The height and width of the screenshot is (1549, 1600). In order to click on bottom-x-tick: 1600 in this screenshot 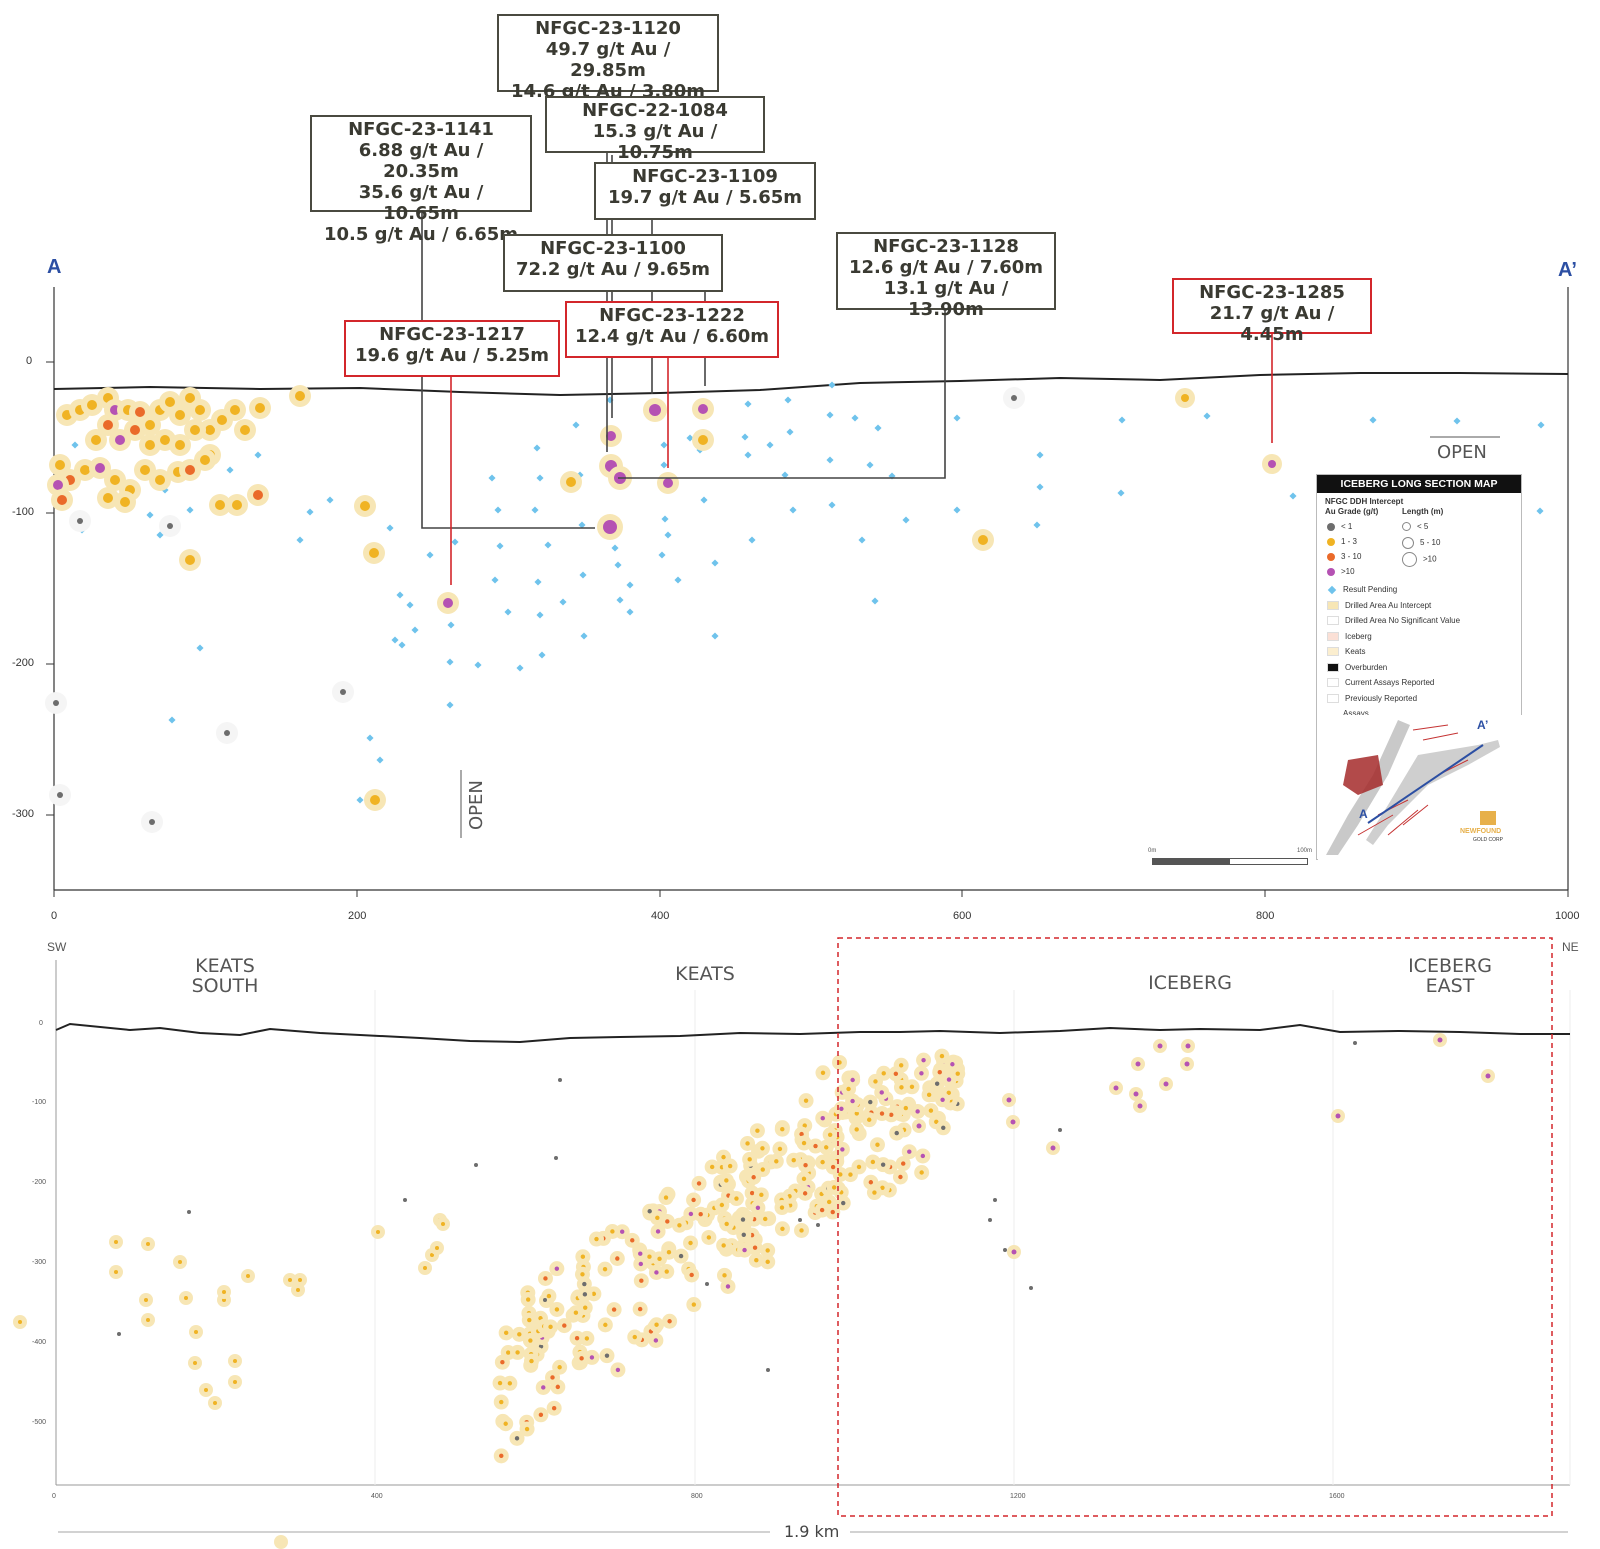, I will do `click(1337, 1496)`.